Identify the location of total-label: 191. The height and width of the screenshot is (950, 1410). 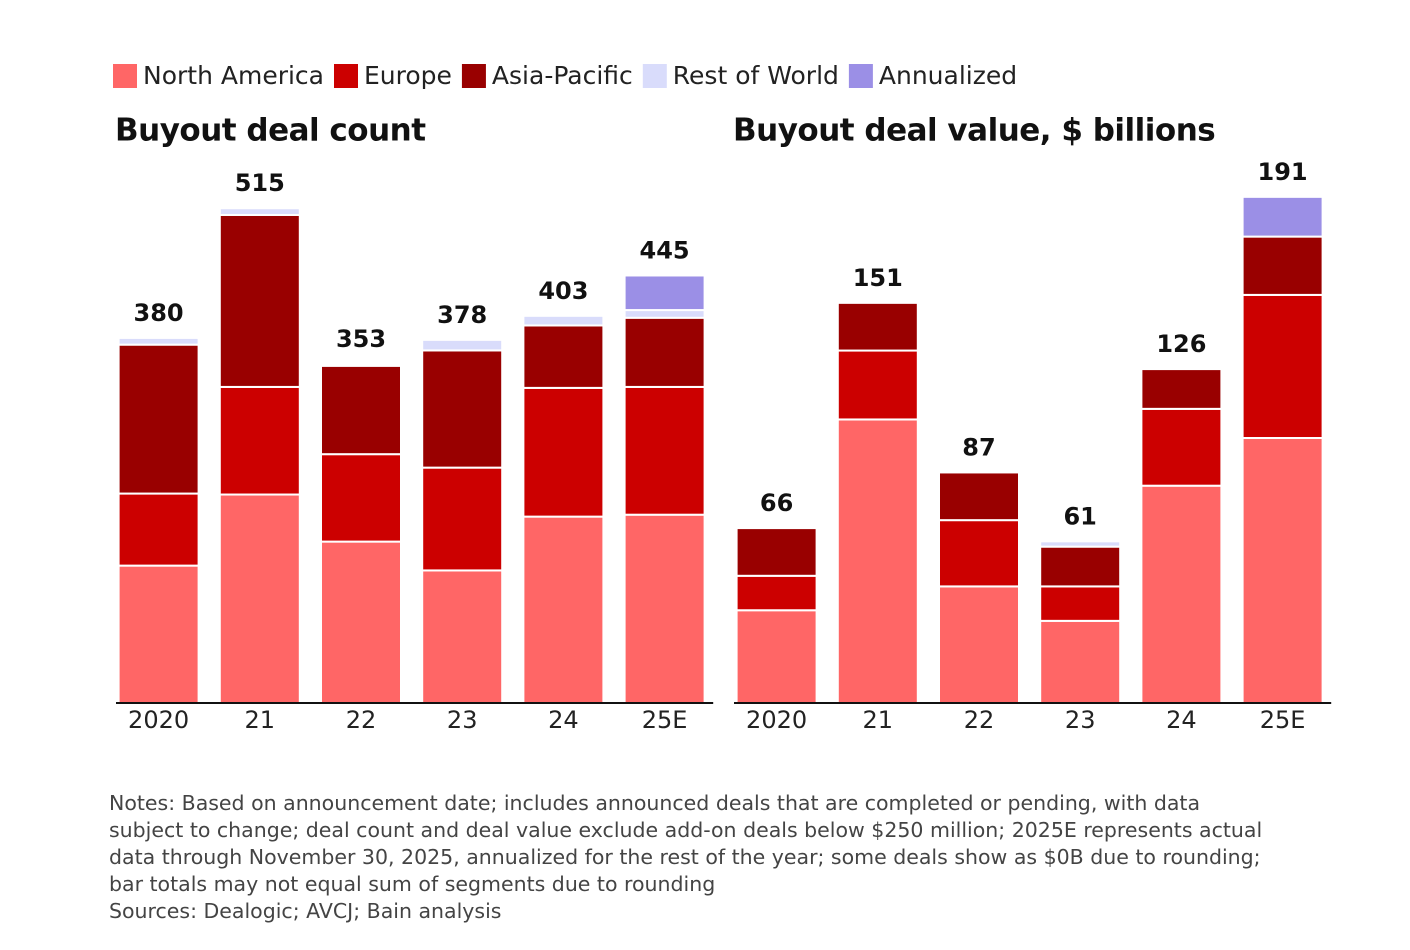
(1283, 172).